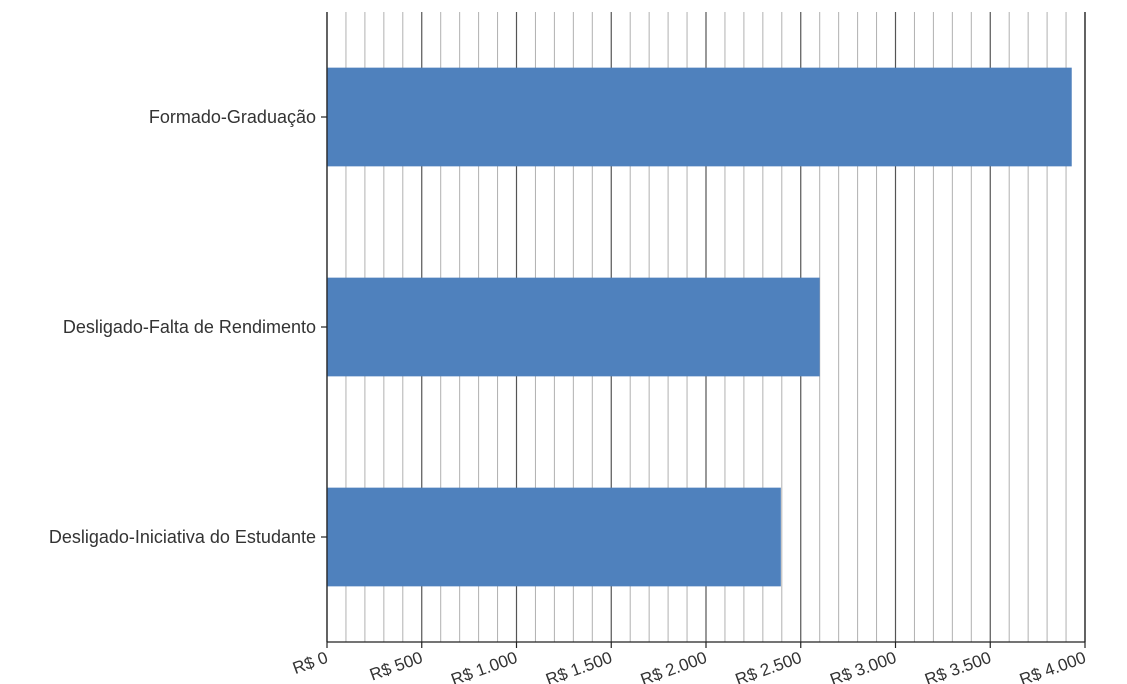 Image resolution: width=1127 pixels, height=684 pixels. I want to click on y-tick-label: Desligado-Falta de Rendimento, so click(189, 327).